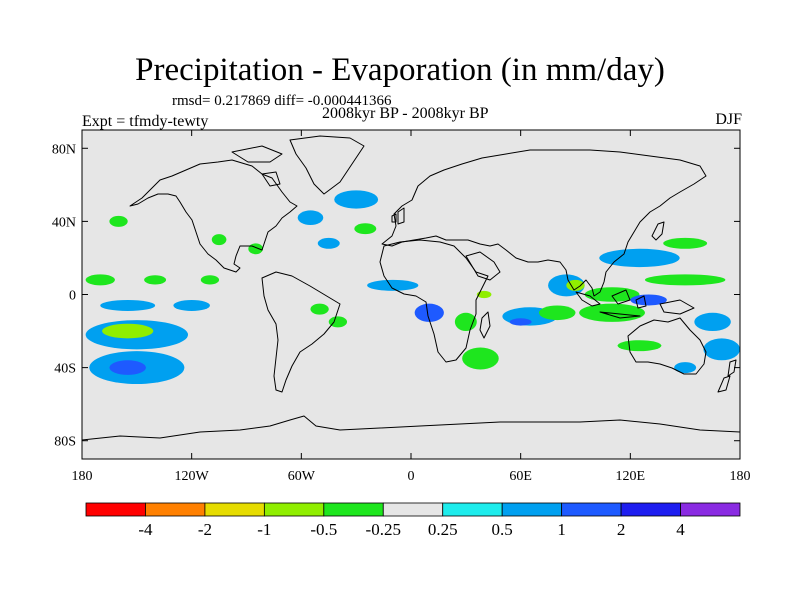 Image resolution: width=800 pixels, height=600 pixels. I want to click on colorbar-label: 0.5, so click(502, 529).